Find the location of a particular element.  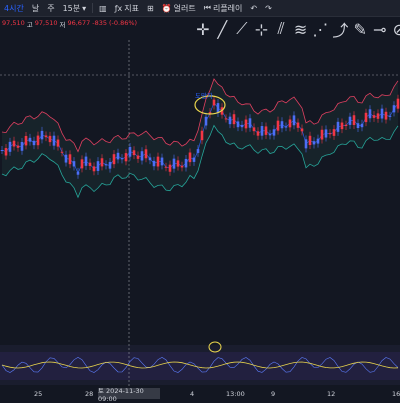

oscillator-band is located at coordinates (200, 366).